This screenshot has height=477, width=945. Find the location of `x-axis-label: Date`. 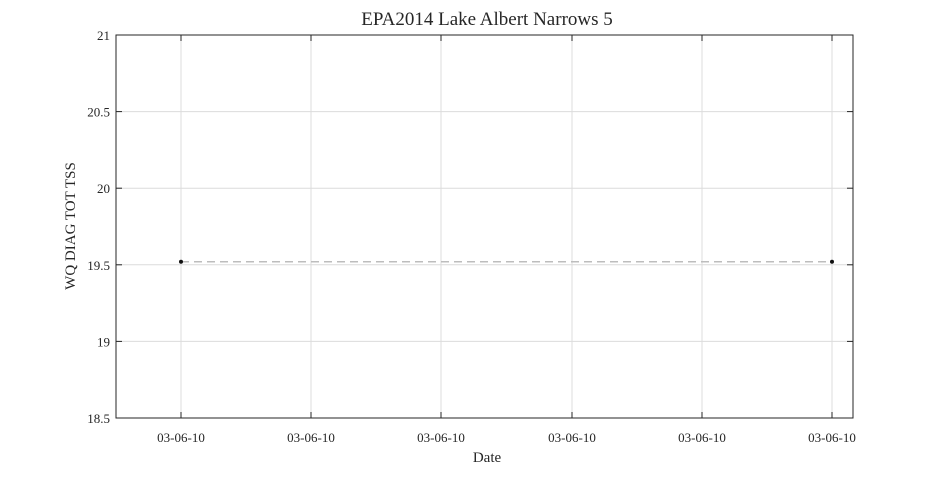

x-axis-label: Date is located at coordinates (487, 458).